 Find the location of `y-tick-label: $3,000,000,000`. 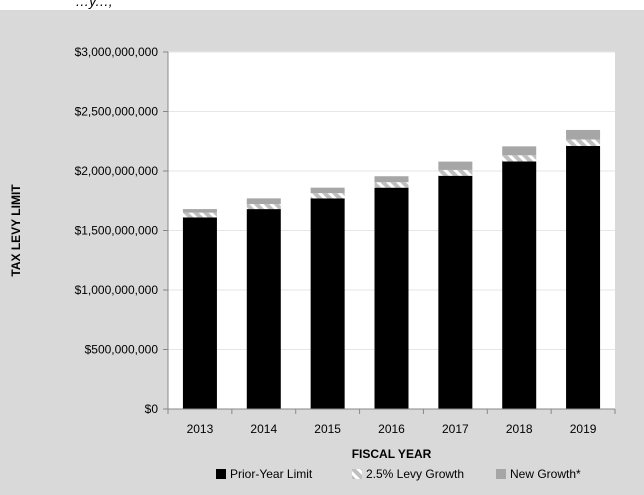

y-tick-label: $3,000,000,000 is located at coordinates (117, 52).